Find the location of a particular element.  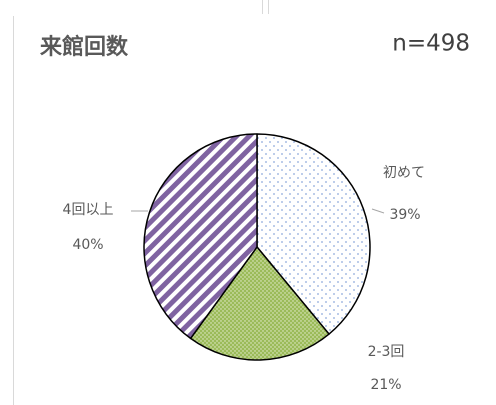

slice-value-label: 40% is located at coordinates (87, 245).